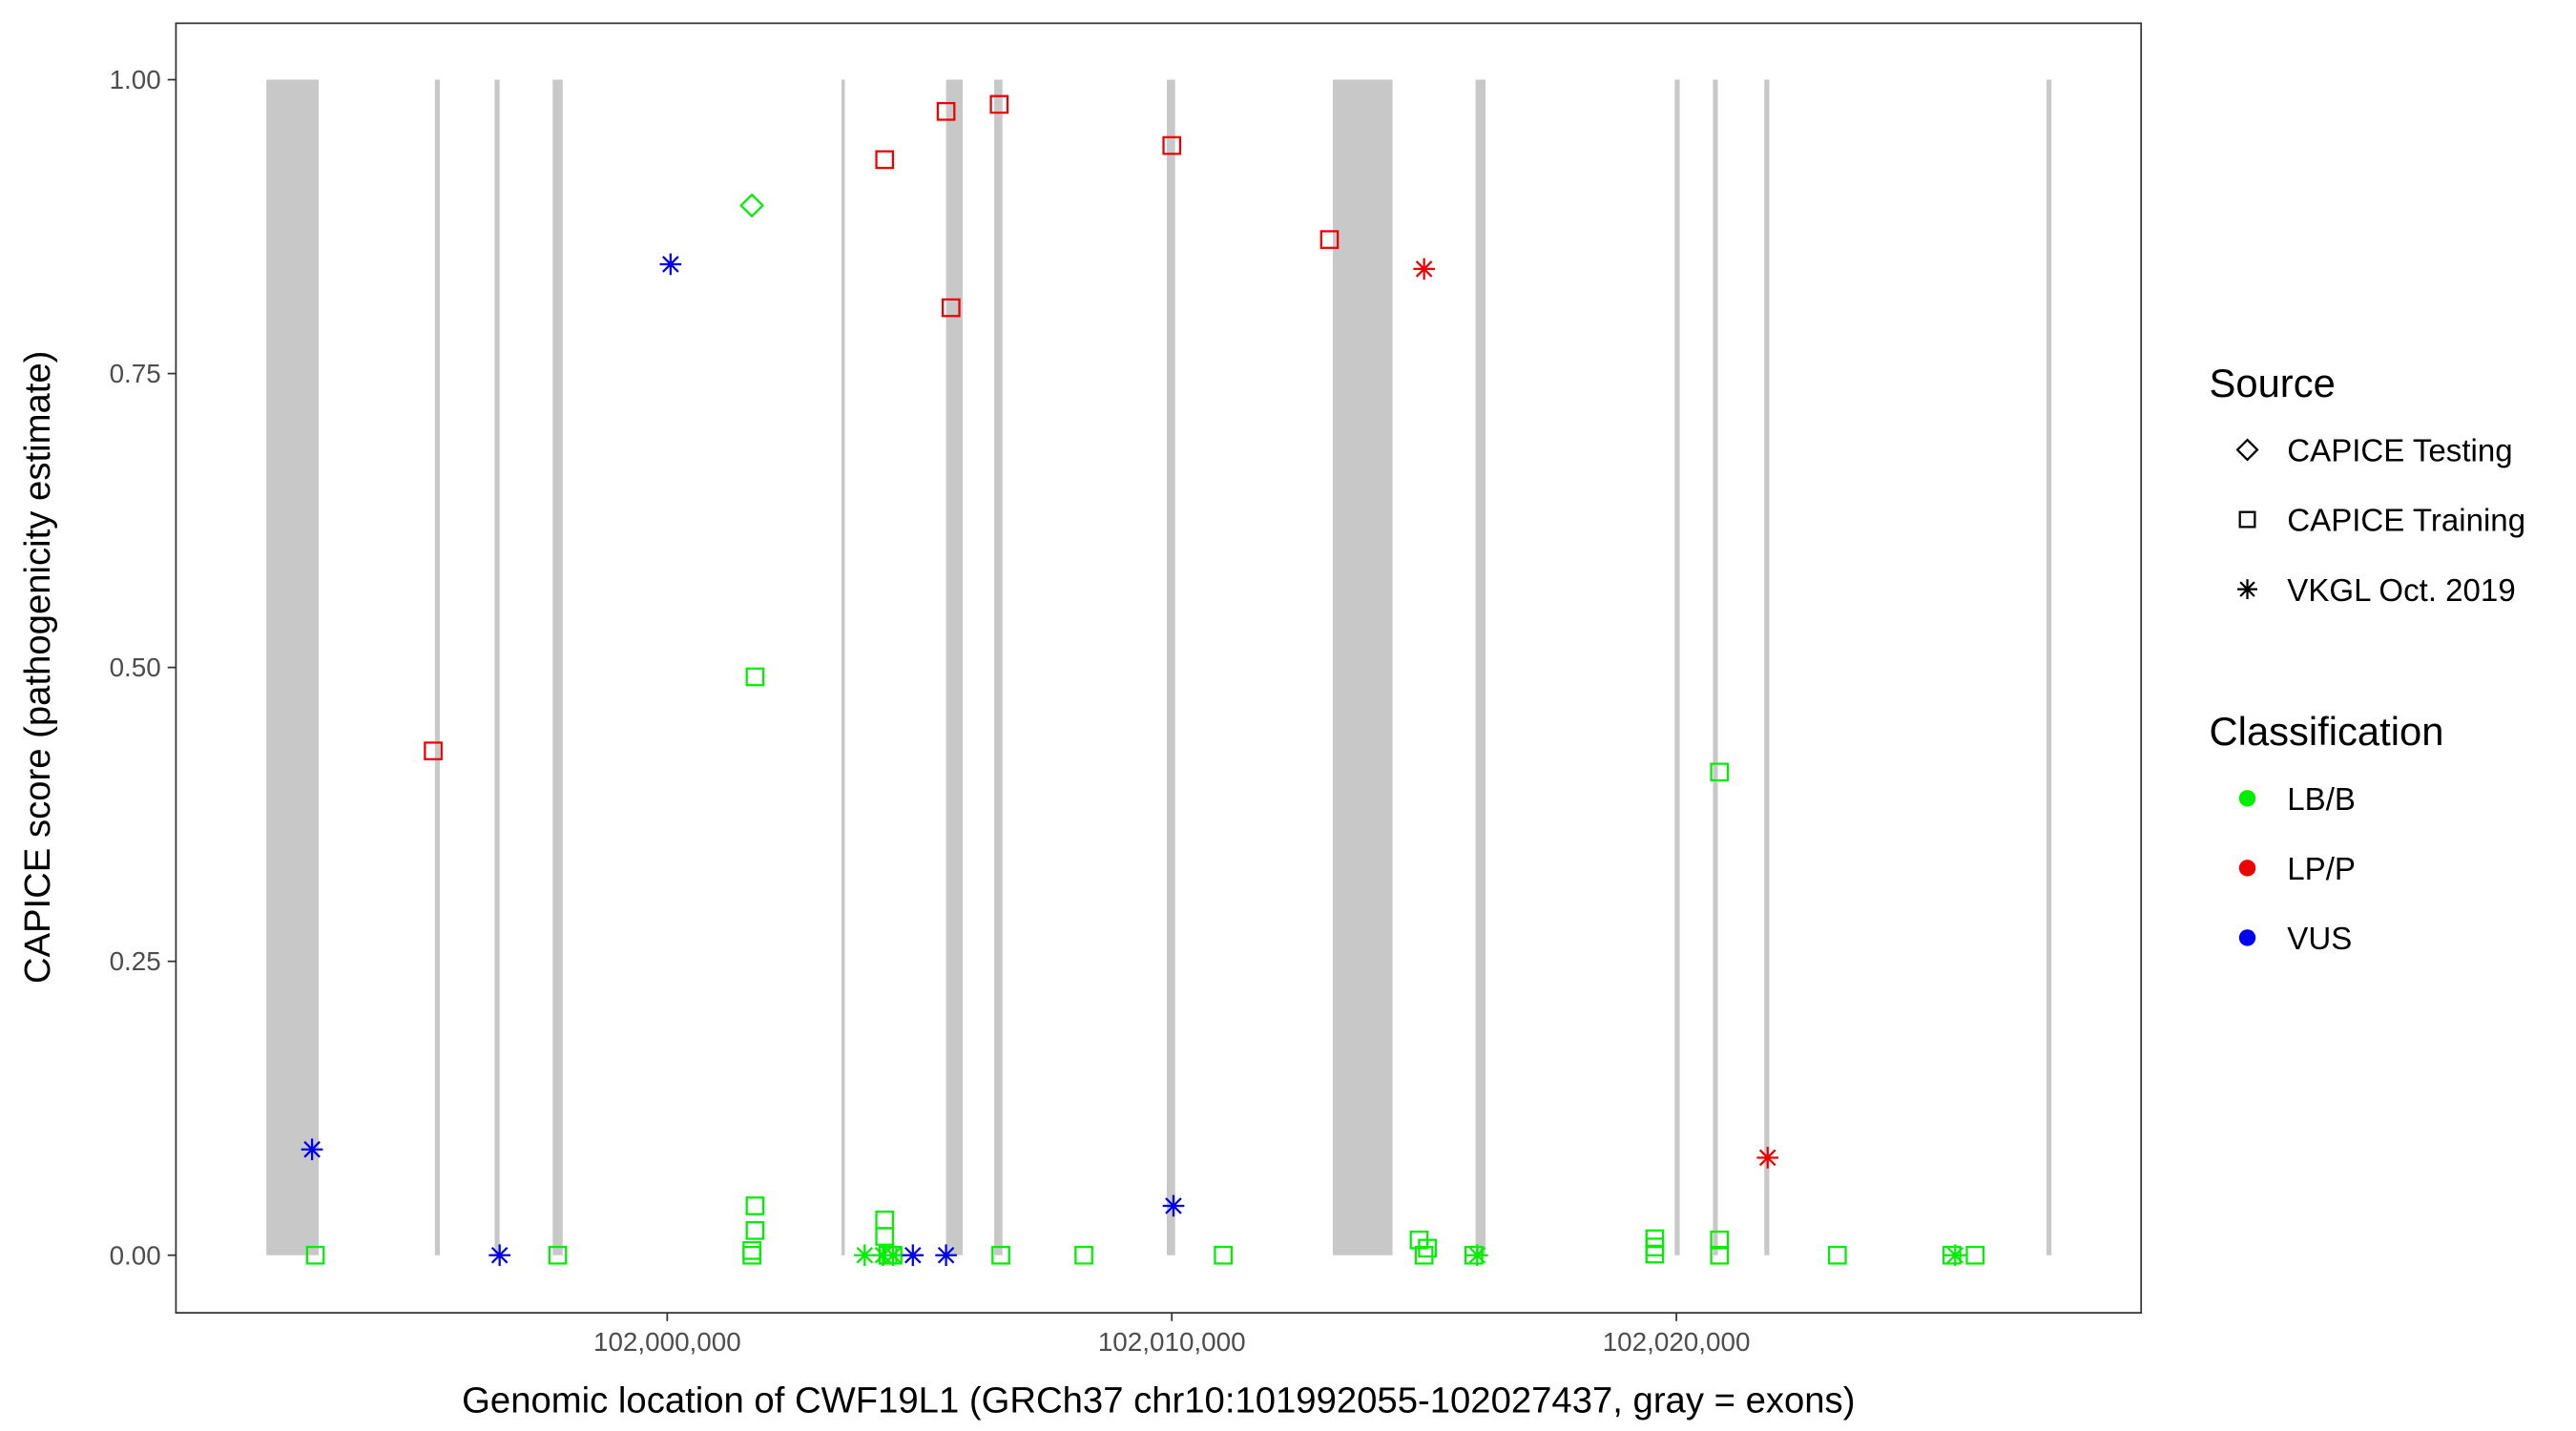 This screenshot has width=2576, height=1431. What do you see at coordinates (2321, 869) in the screenshot?
I see `legend-label: LP/P` at bounding box center [2321, 869].